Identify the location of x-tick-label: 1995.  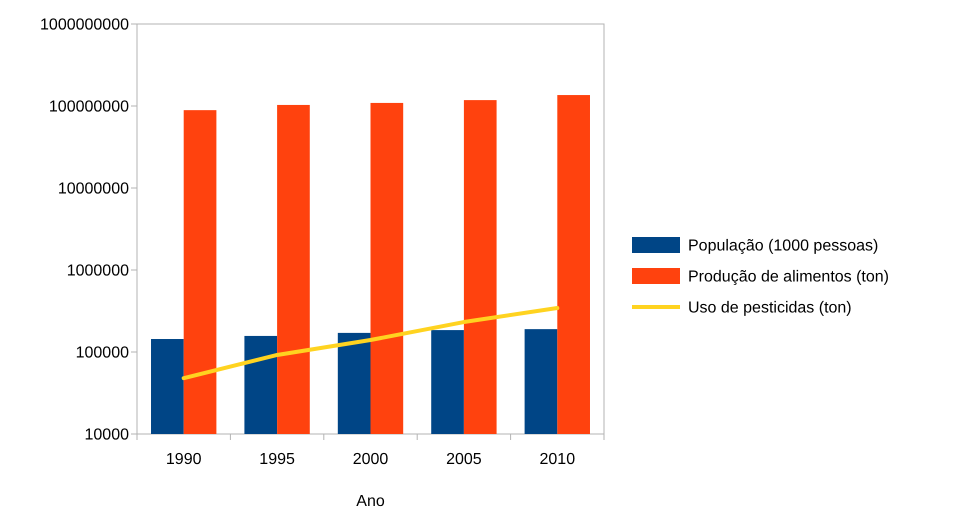
(277, 459).